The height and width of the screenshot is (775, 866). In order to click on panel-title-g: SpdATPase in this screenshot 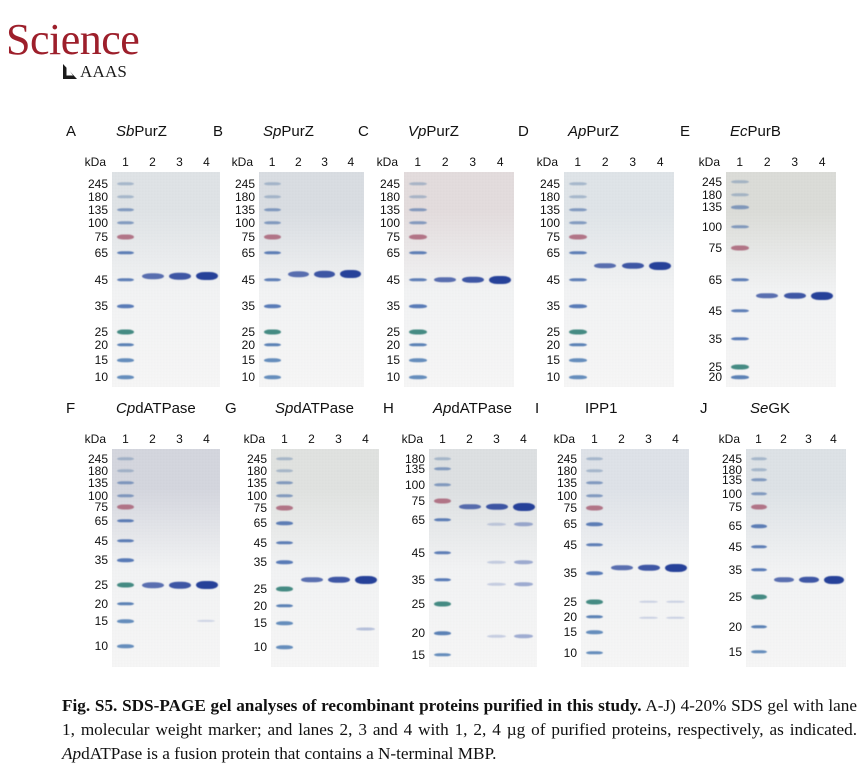, I will do `click(314, 408)`.